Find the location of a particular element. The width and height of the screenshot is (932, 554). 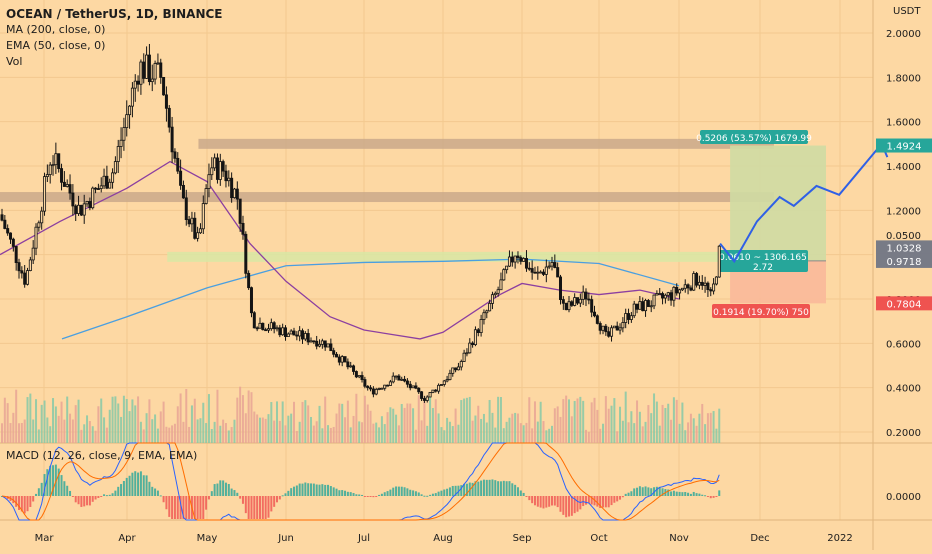

time-tick-label: Oct is located at coordinates (598, 538).